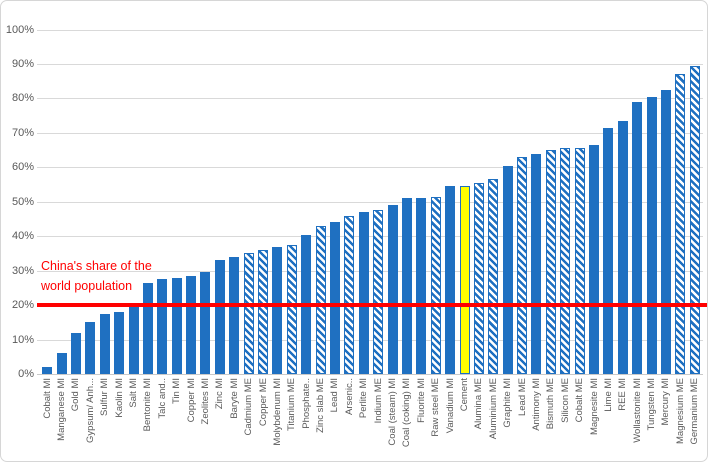  What do you see at coordinates (536, 404) in the screenshot?
I see `category-label: Antimony MI` at bounding box center [536, 404].